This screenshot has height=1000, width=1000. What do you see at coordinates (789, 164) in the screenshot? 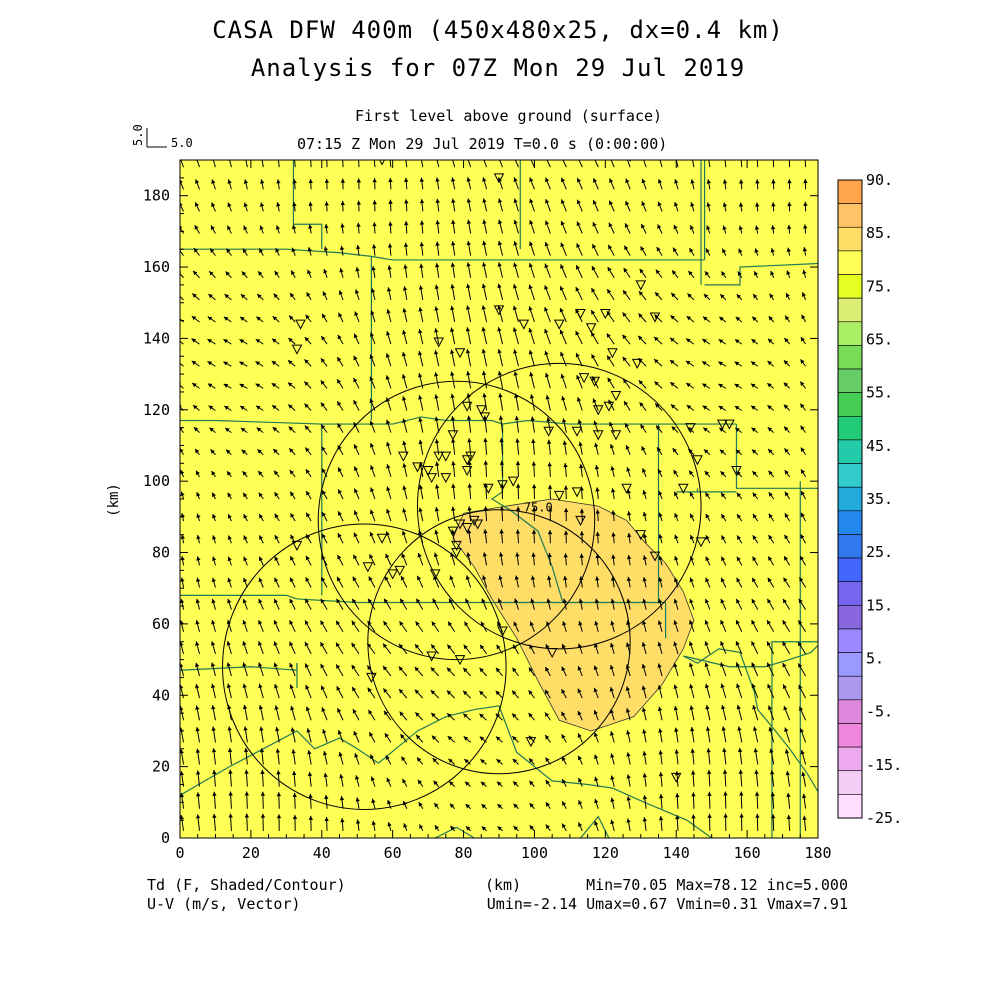
I see `wind-vector` at bounding box center [789, 164].